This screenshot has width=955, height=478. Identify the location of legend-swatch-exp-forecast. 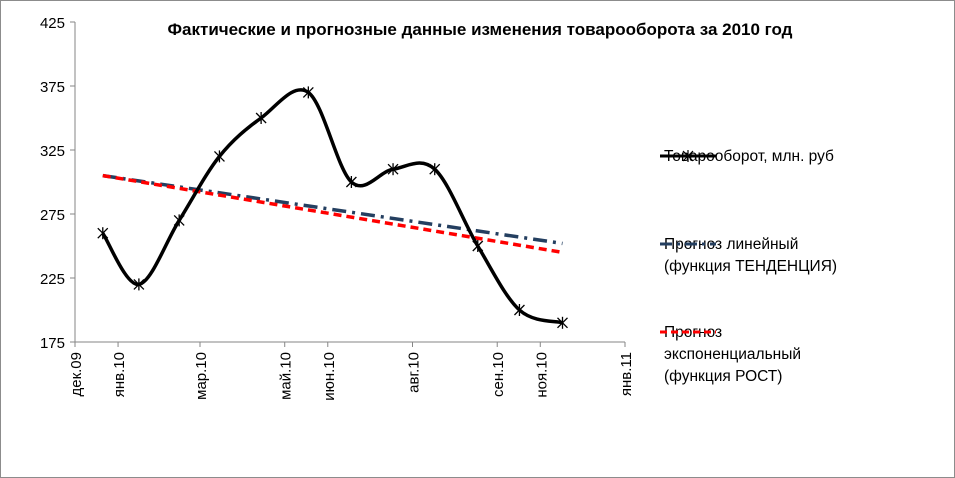
(688, 332).